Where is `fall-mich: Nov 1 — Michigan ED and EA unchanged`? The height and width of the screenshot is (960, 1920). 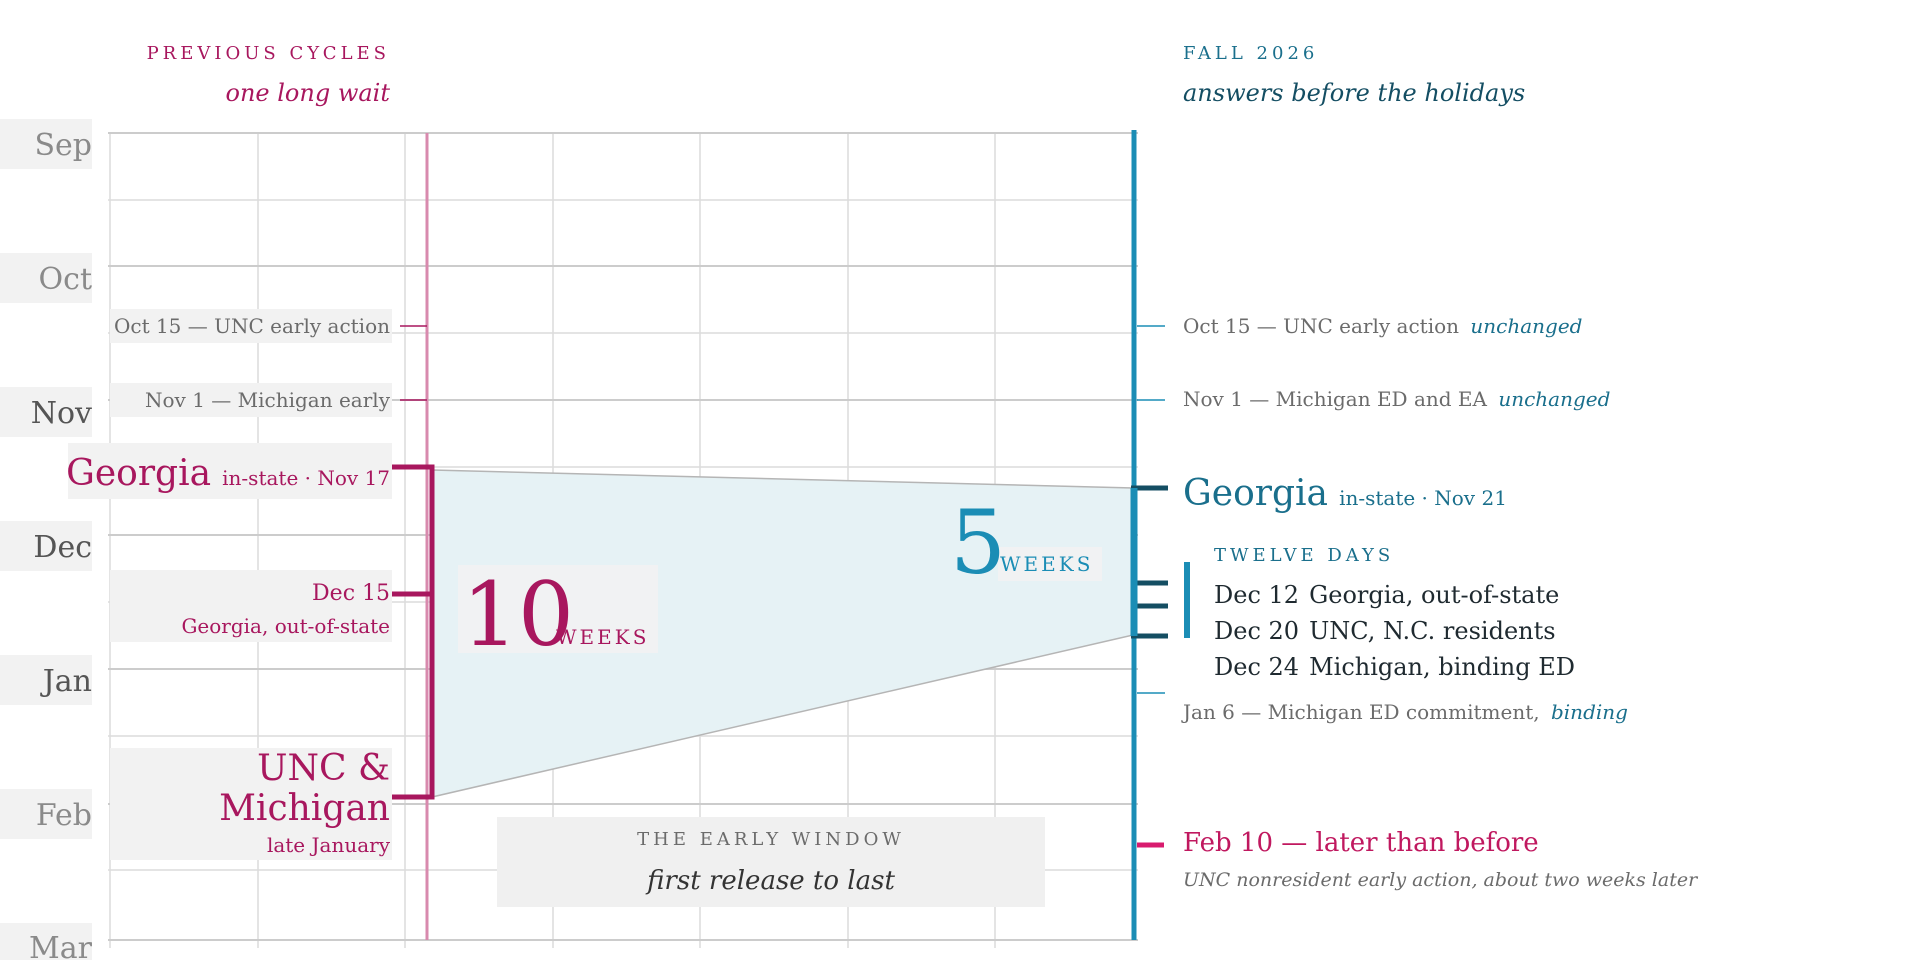 fall-mich: Nov 1 — Michigan ED and EA unchanged is located at coordinates (1396, 399).